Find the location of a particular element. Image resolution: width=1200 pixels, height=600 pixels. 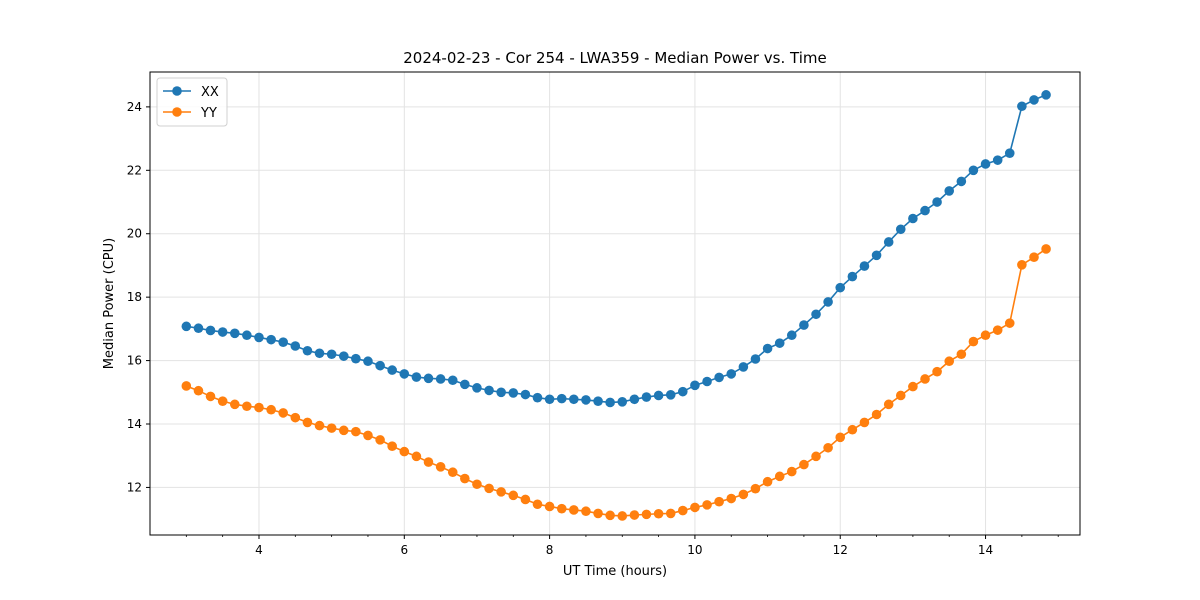

legend: XX YY is located at coordinates (192, 102).